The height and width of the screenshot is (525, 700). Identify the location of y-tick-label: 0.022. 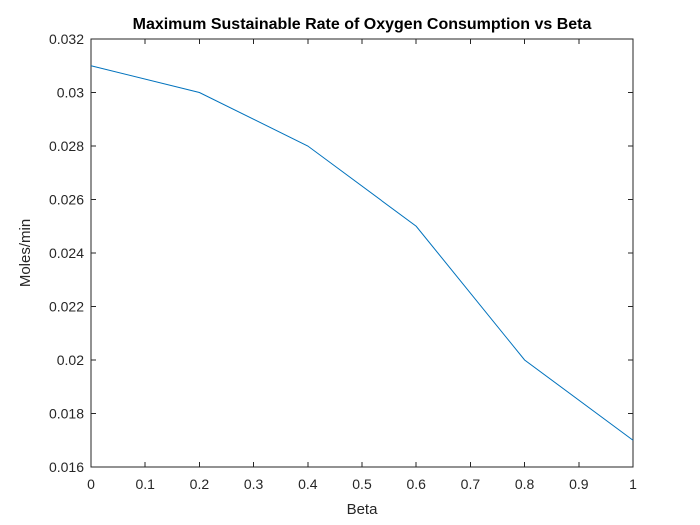
(66, 307).